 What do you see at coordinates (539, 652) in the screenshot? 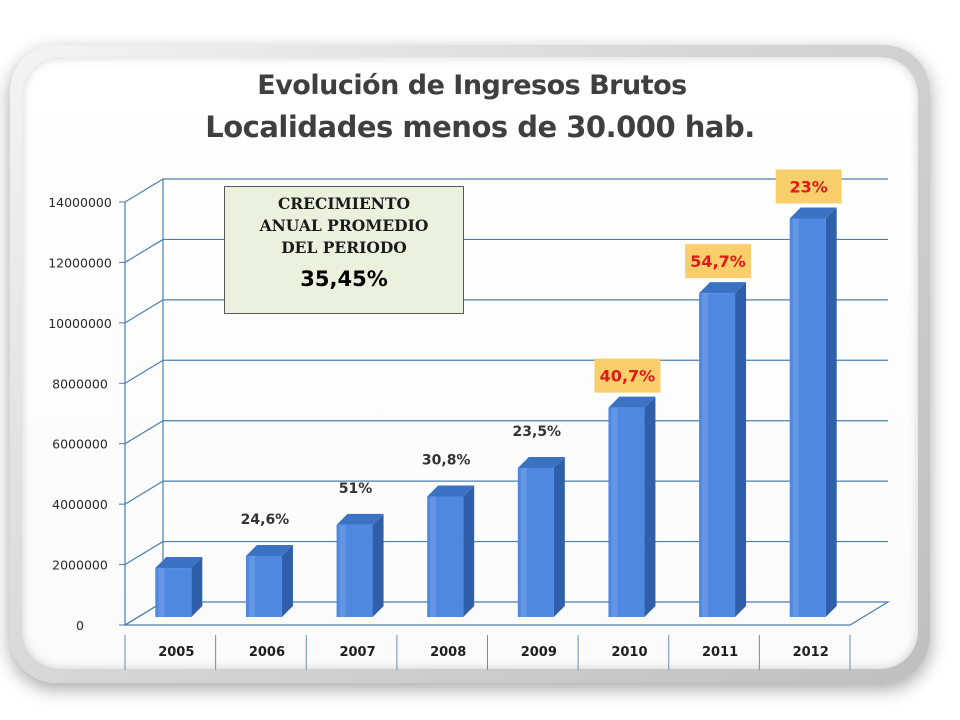
I see `x-tick-label-2009: 2009` at bounding box center [539, 652].